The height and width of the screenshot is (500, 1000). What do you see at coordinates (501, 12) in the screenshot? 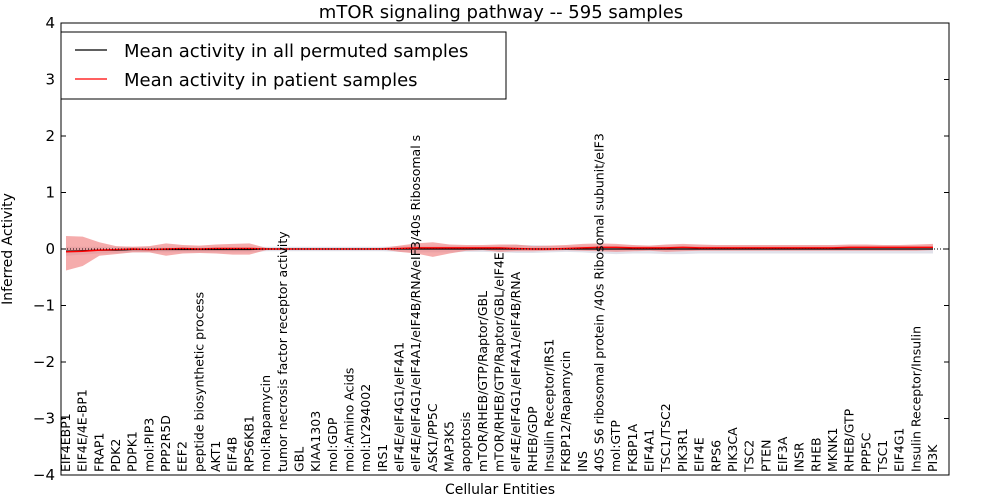
I see `chart-title: mTOR signaling pathway -- 595 samples` at bounding box center [501, 12].